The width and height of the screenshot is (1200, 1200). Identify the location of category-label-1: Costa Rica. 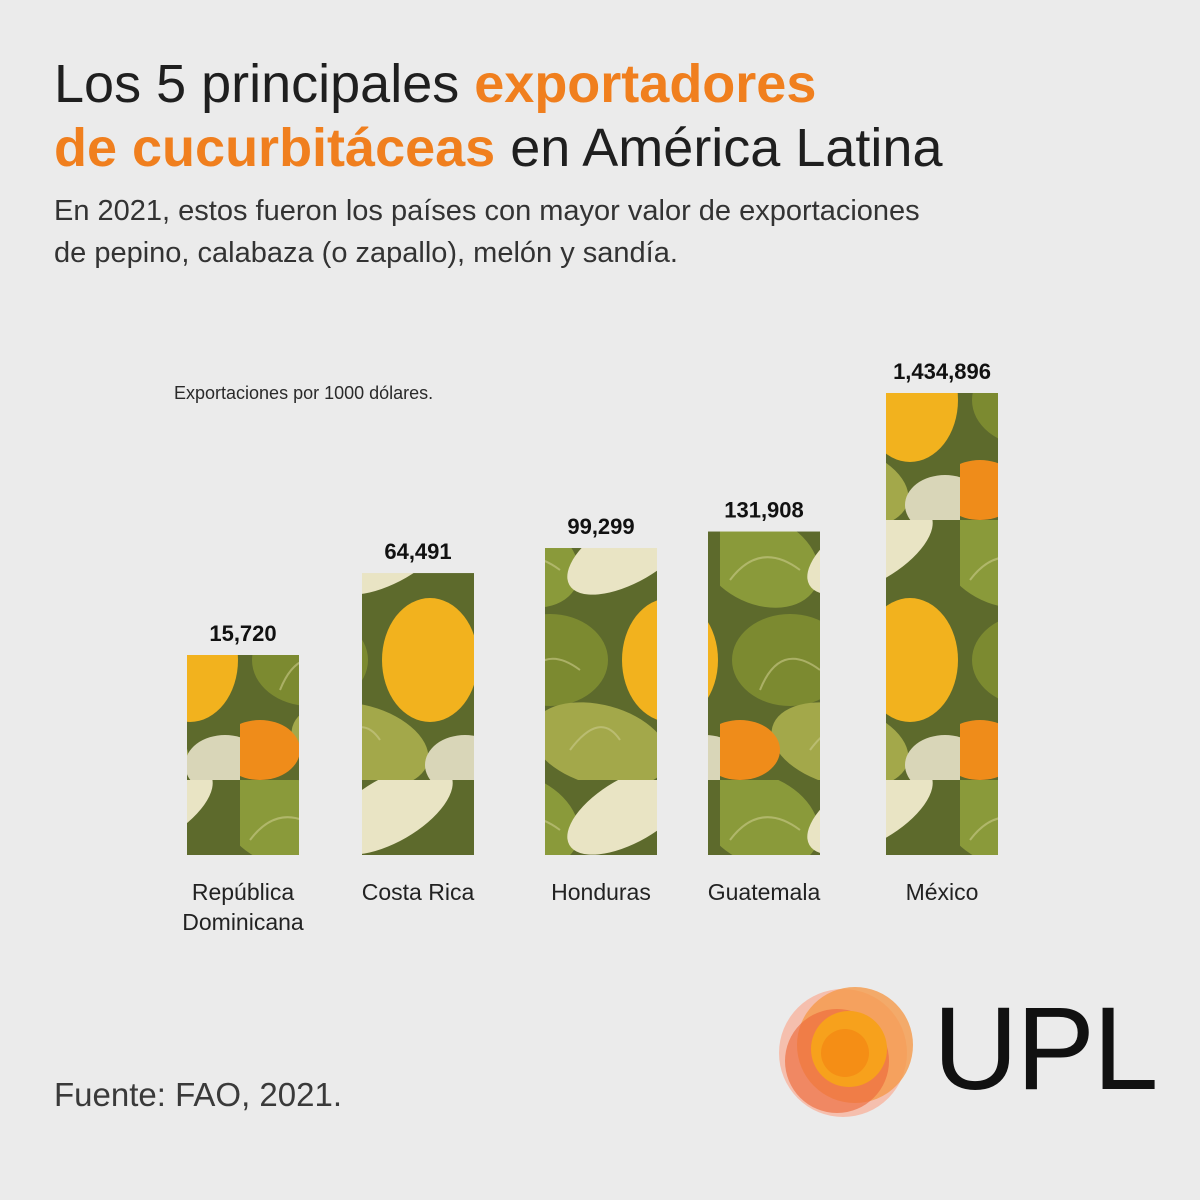
(418, 892).